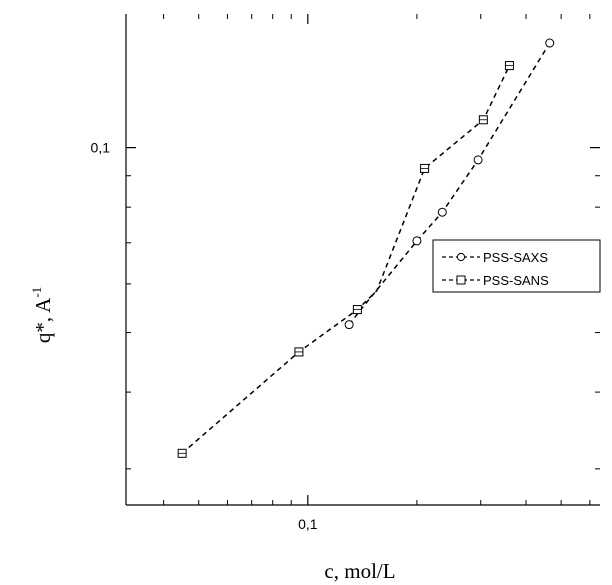  I want to click on y-axis-label-main: q*, A, so click(43, 320).